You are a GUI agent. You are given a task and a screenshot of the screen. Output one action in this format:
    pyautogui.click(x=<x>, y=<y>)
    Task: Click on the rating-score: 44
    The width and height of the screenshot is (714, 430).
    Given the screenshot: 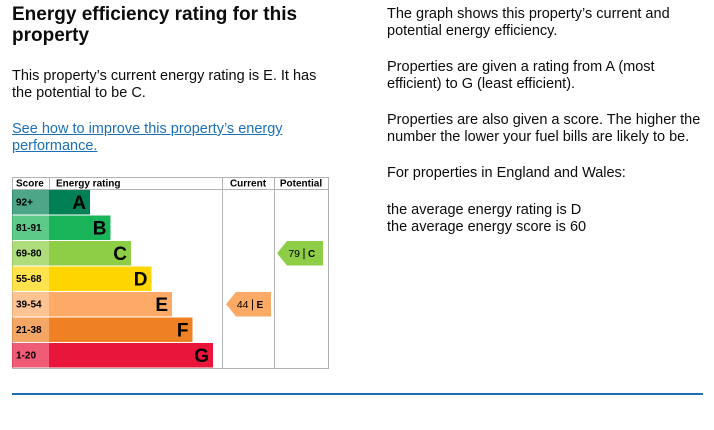 What is the action you would take?
    pyautogui.click(x=243, y=305)
    